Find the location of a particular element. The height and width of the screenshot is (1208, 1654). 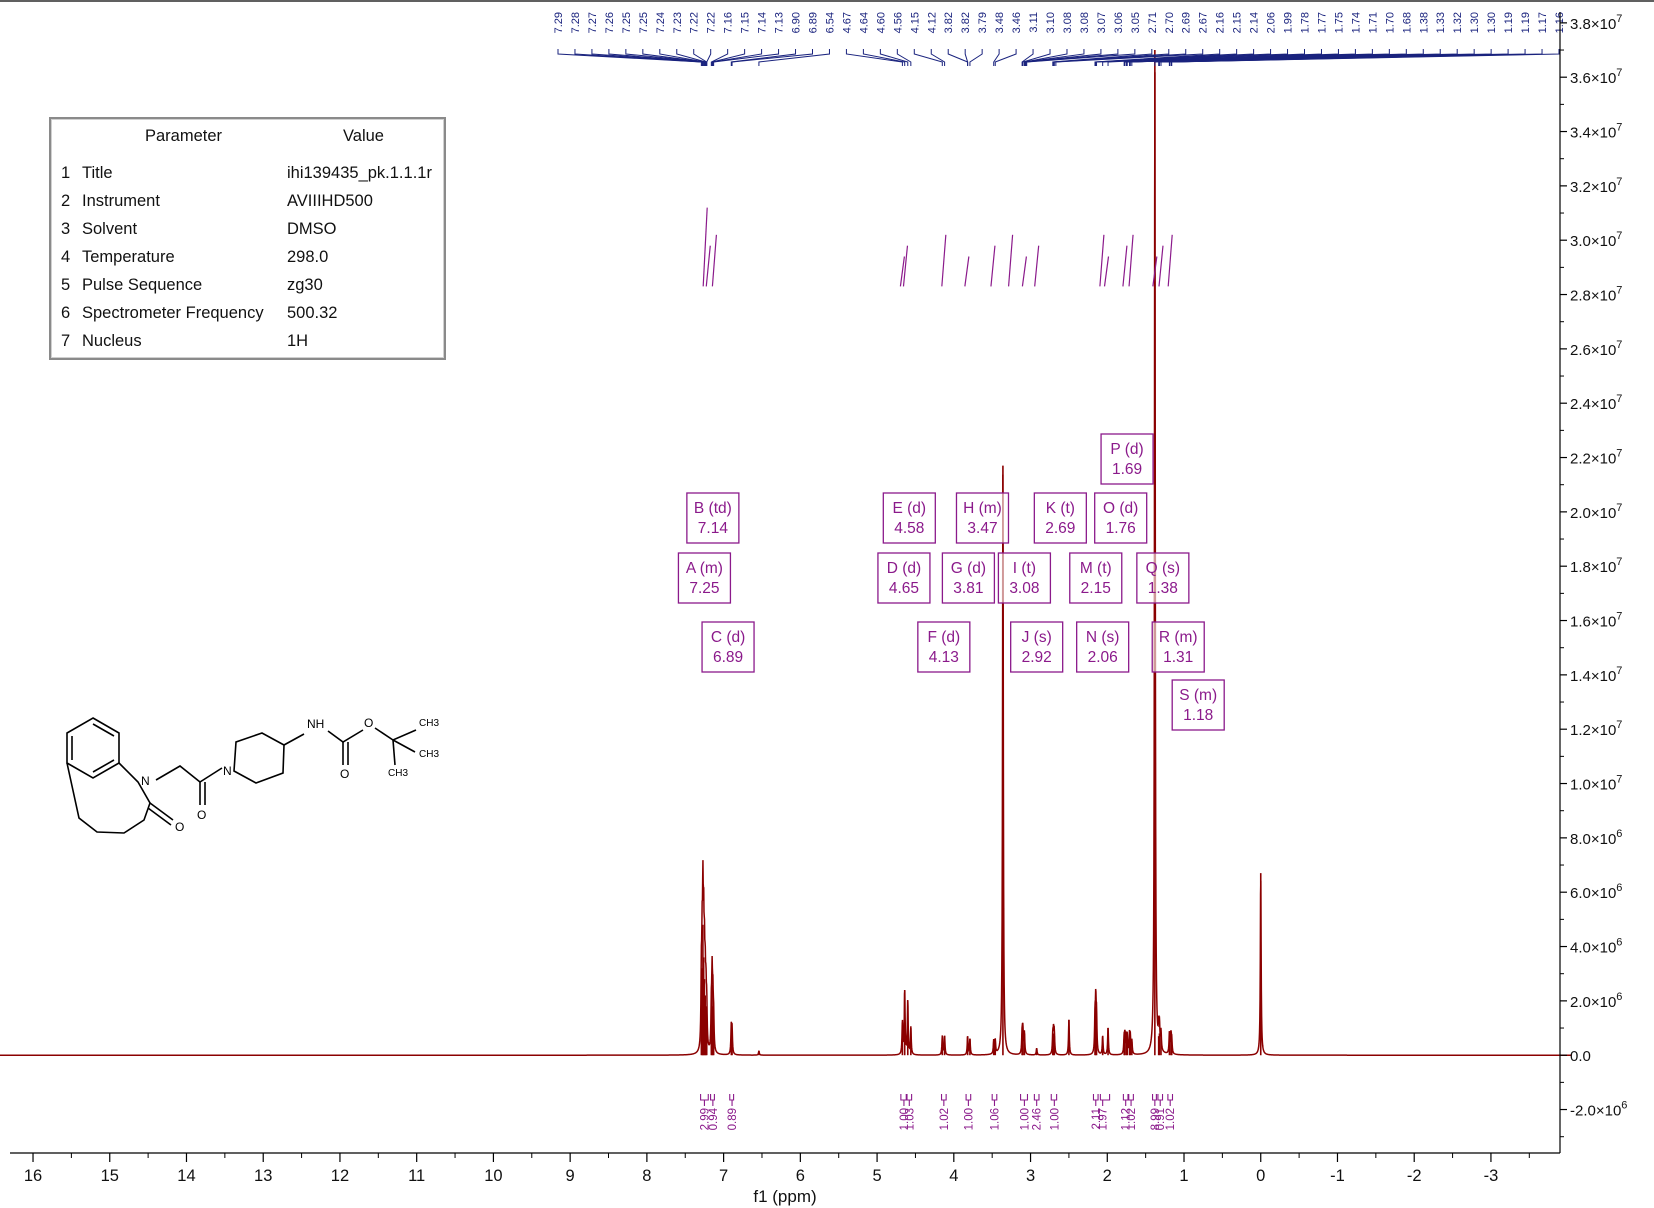

multiplet-shift: 1.69 is located at coordinates (1127, 469).